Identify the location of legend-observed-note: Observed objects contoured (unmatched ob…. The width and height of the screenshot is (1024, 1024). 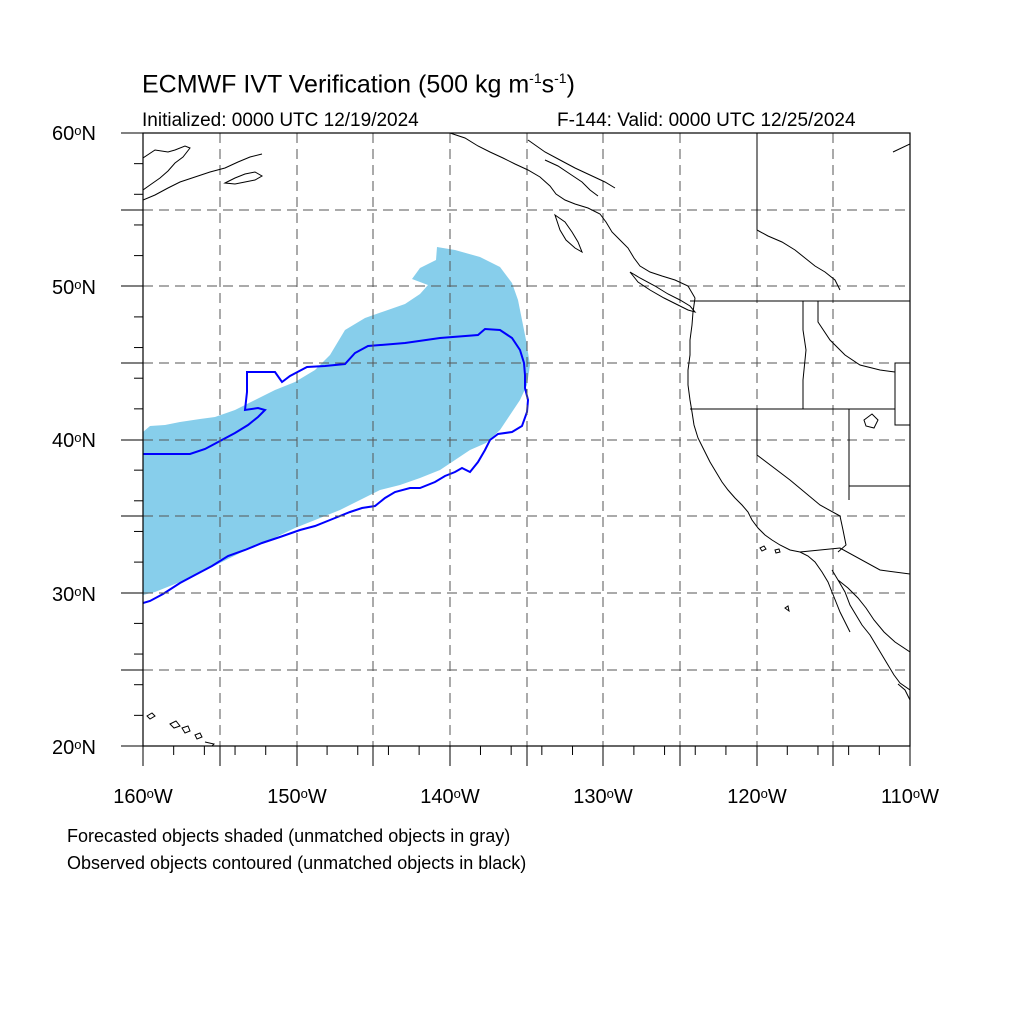
(297, 863).